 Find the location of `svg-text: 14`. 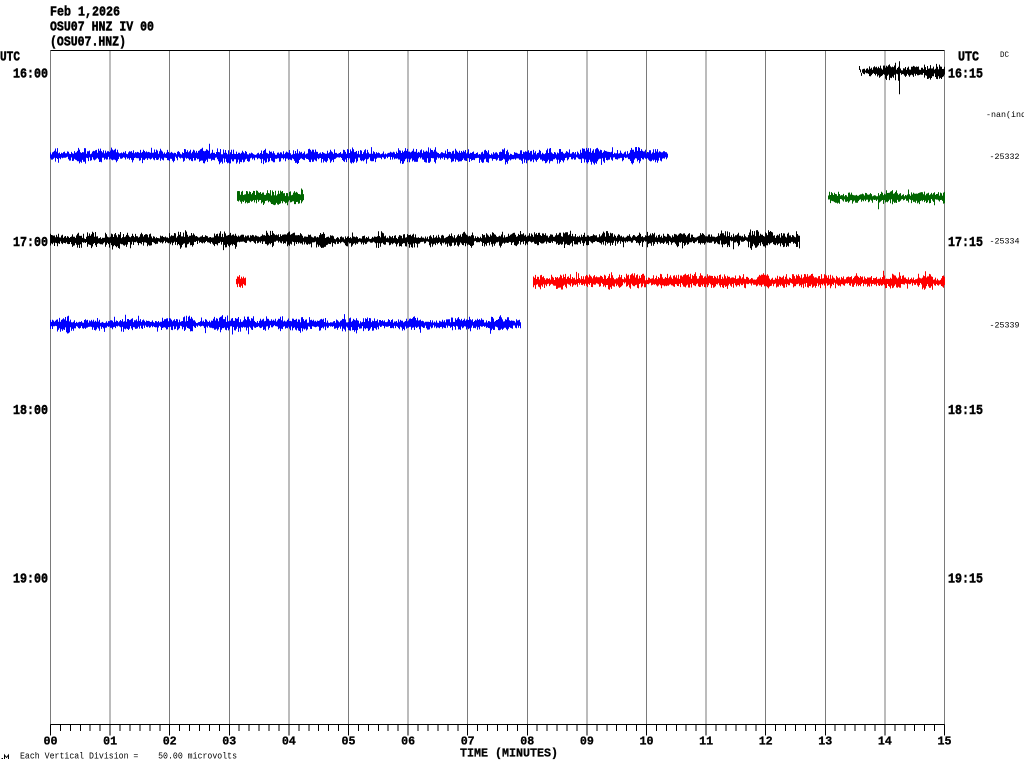

svg-text: 14 is located at coordinates (885, 742).